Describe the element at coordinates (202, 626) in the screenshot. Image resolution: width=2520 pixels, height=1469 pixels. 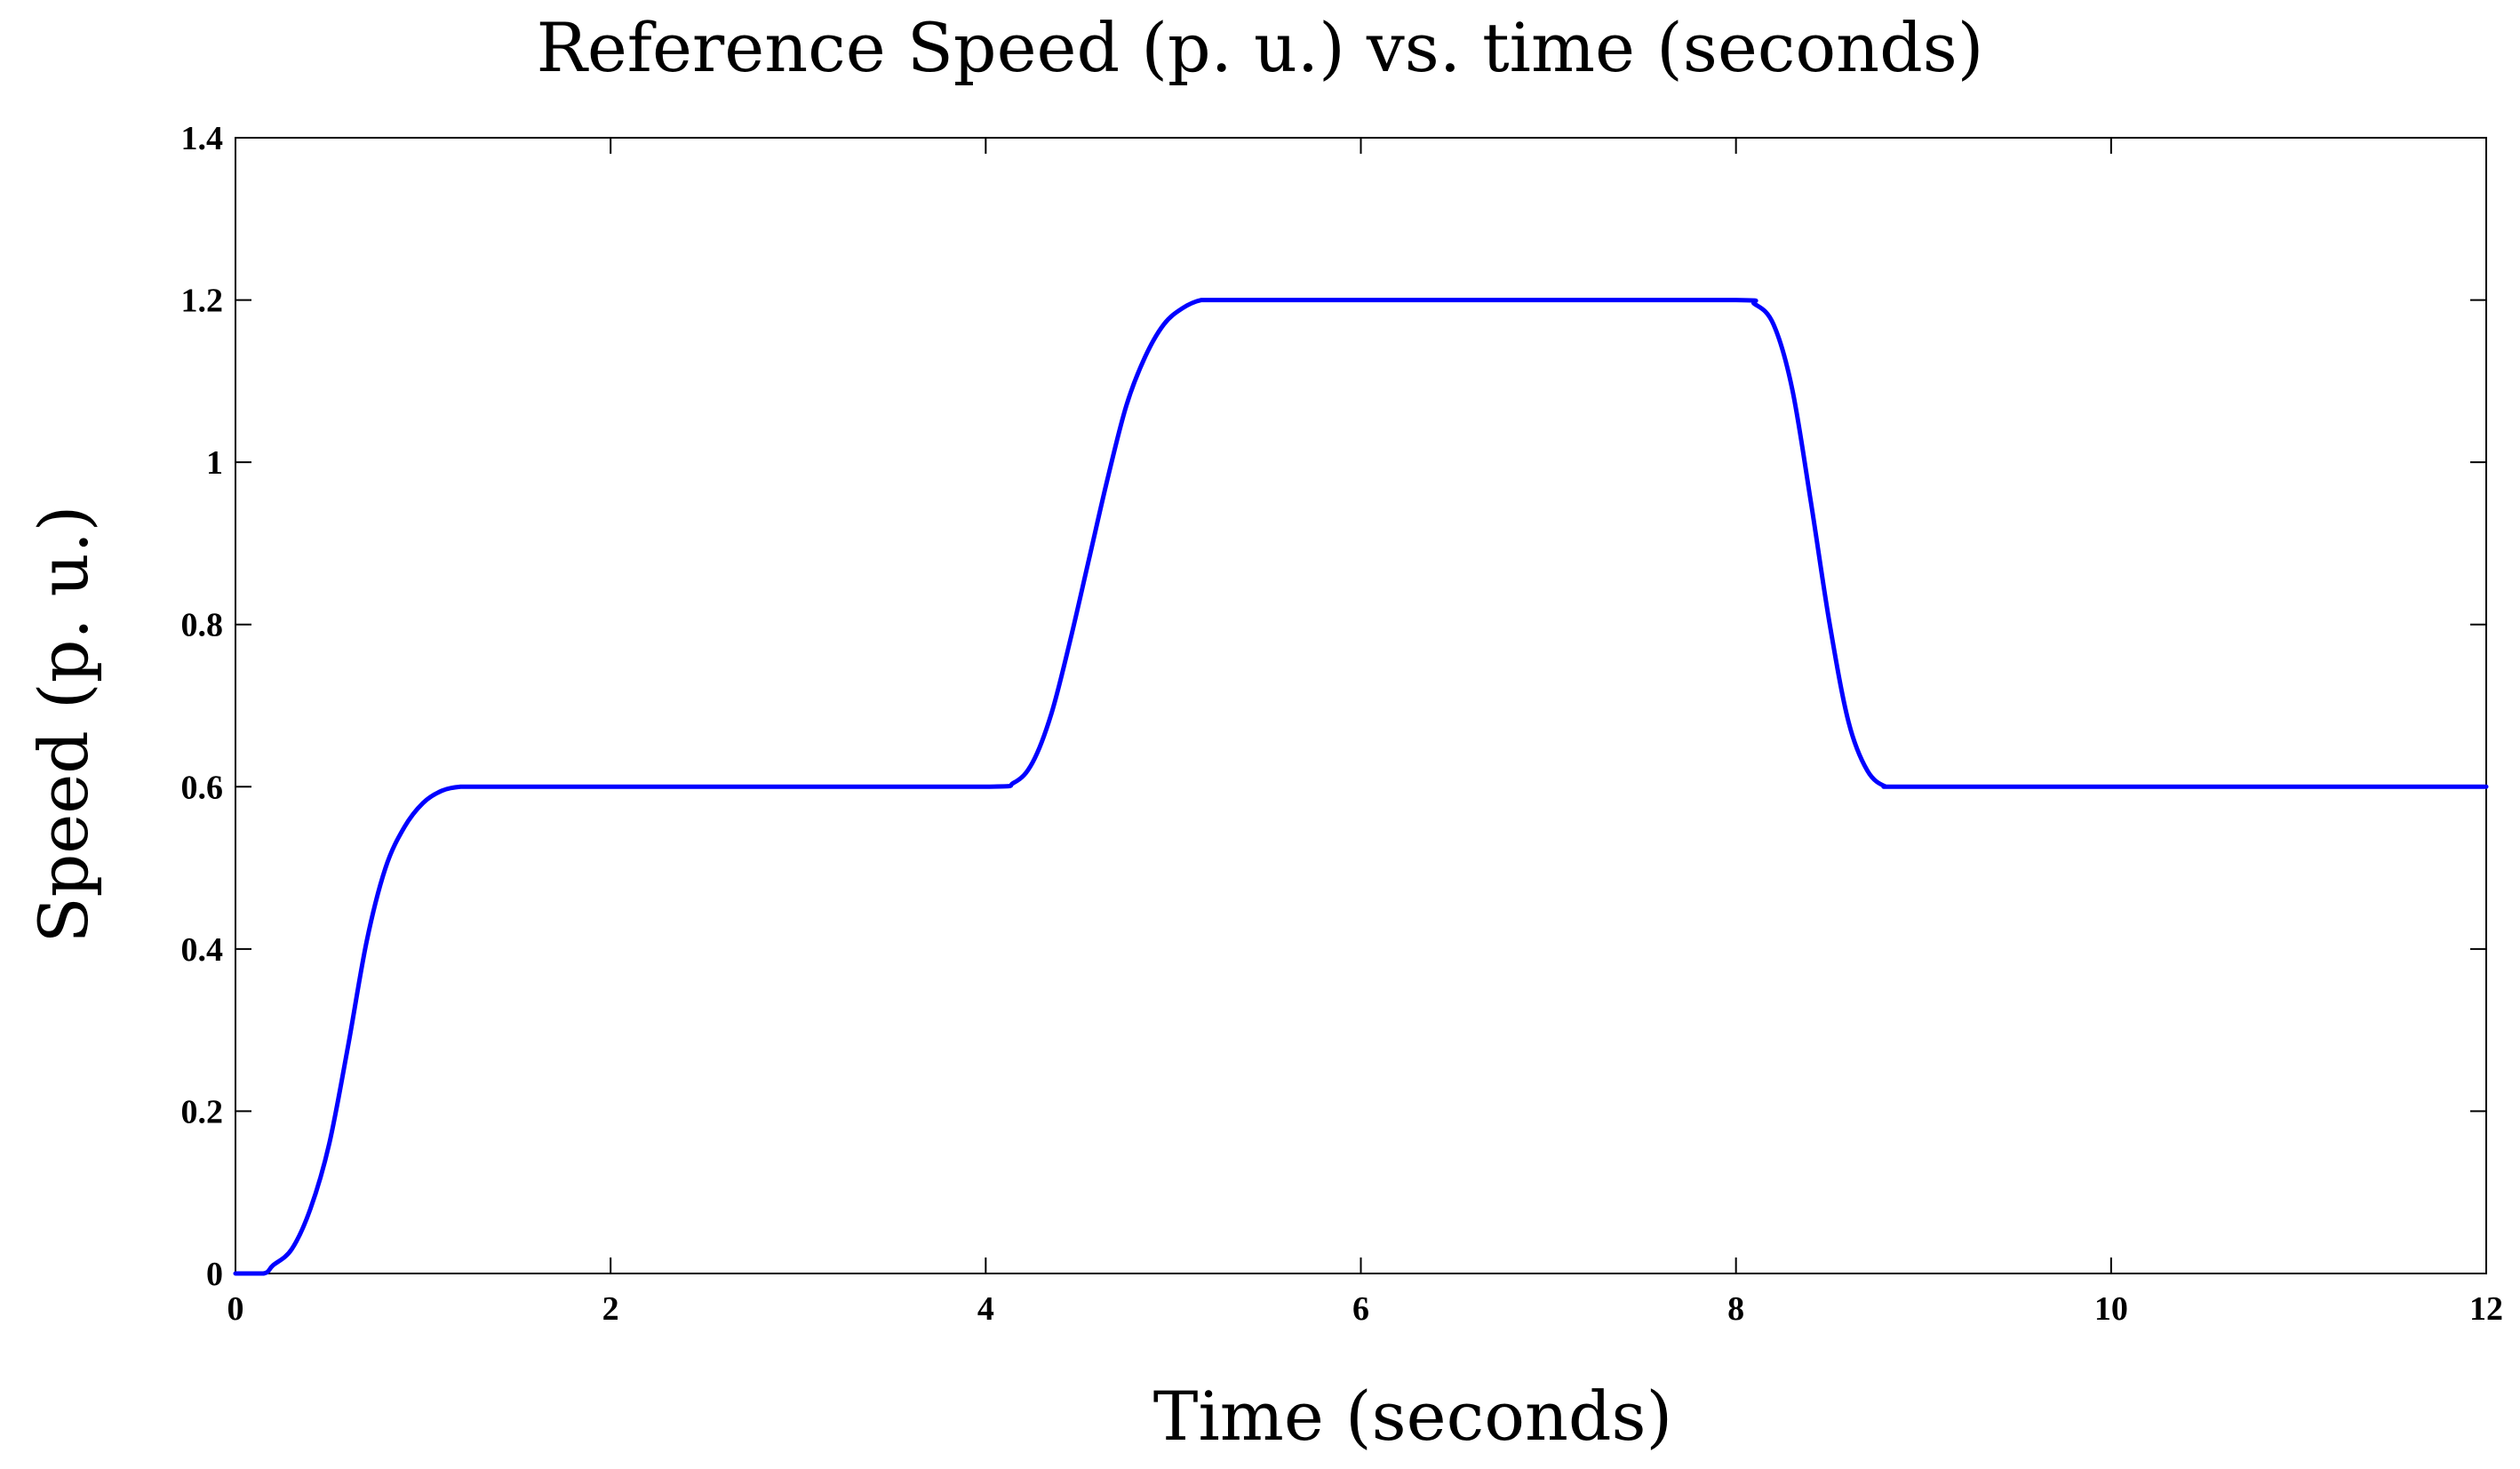
I see `y-tick-label: 0.8` at that location.